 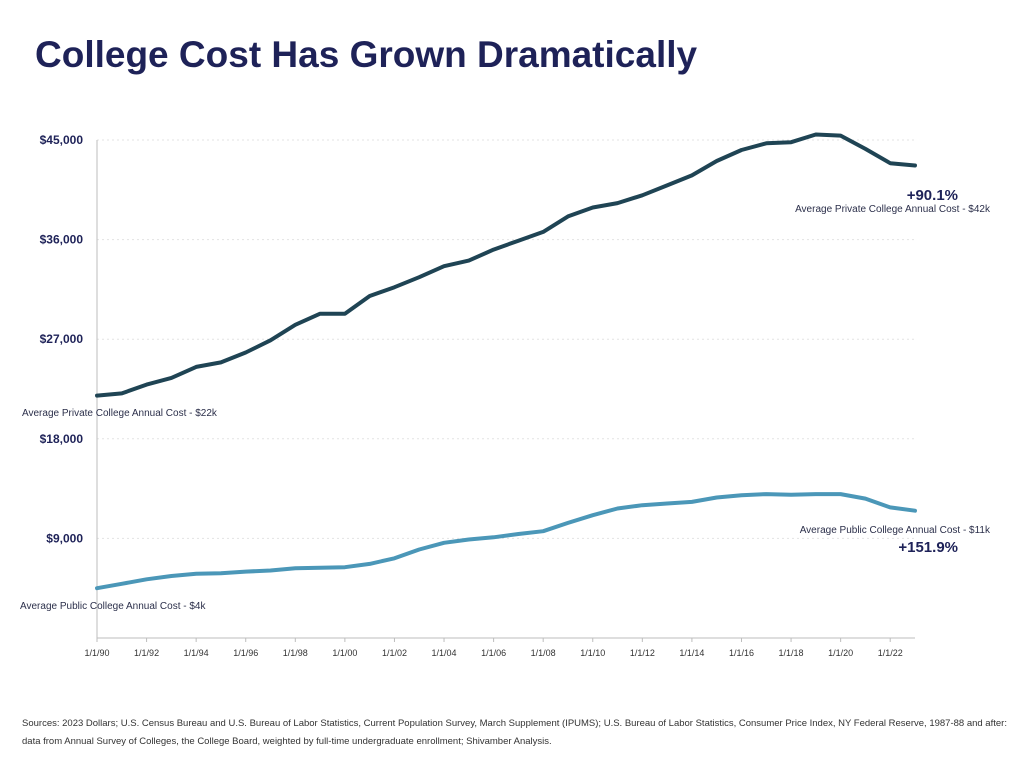 I want to click on x-tick-label: 1/1/06, so click(x=493, y=653).